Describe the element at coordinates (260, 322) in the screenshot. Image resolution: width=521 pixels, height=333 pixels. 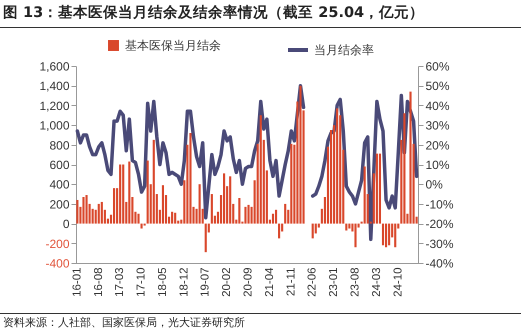
I see `text: 资料来源：人社部、国家医保局，光大证券研究所` at that location.